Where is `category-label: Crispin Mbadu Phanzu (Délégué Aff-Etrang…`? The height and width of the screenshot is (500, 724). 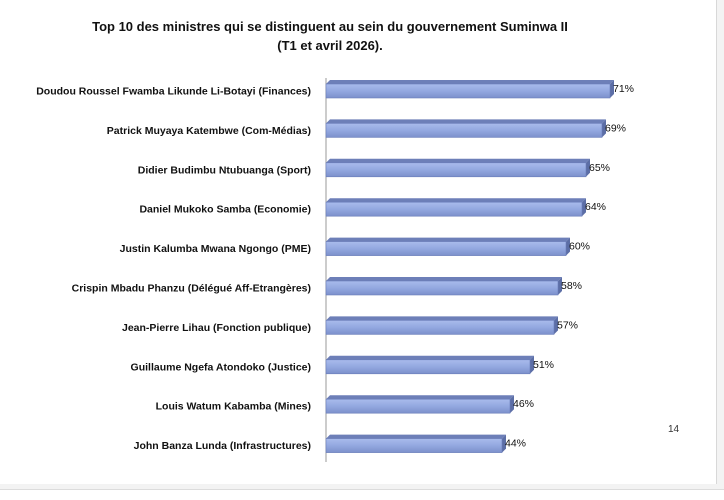
category-label: Crispin Mbadu Phanzu (Délégué Aff-Etrang… is located at coordinates (191, 289).